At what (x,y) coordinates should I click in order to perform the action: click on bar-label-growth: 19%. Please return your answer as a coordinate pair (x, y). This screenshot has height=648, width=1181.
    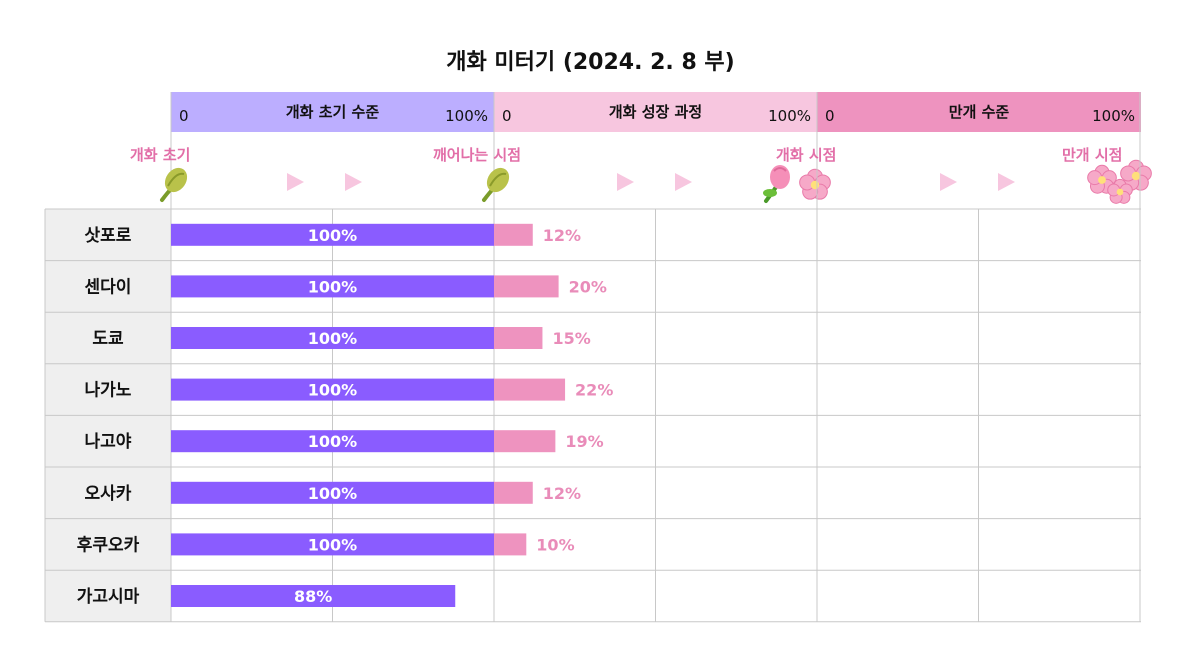
    Looking at the image, I should click on (584, 441).